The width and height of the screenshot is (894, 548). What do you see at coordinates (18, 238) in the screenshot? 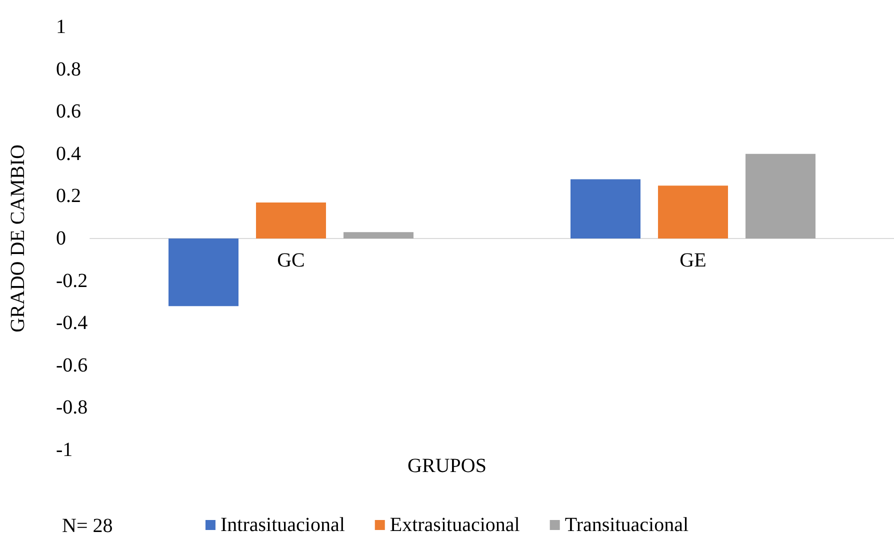
I see `y-axis-title: GRADO DE CAMBIO` at bounding box center [18, 238].